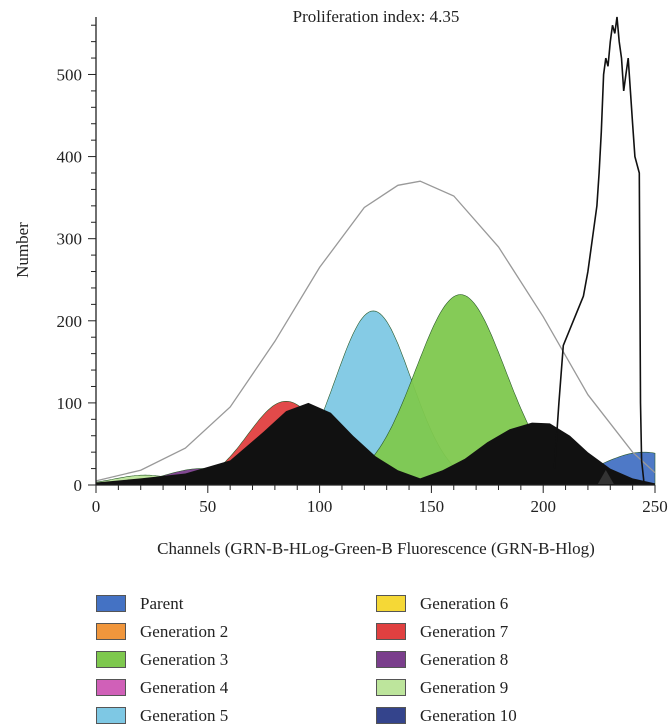 The height and width of the screenshot is (727, 671). Describe the element at coordinates (464, 659) in the screenshot. I see `legend-label: Generation 8` at that location.